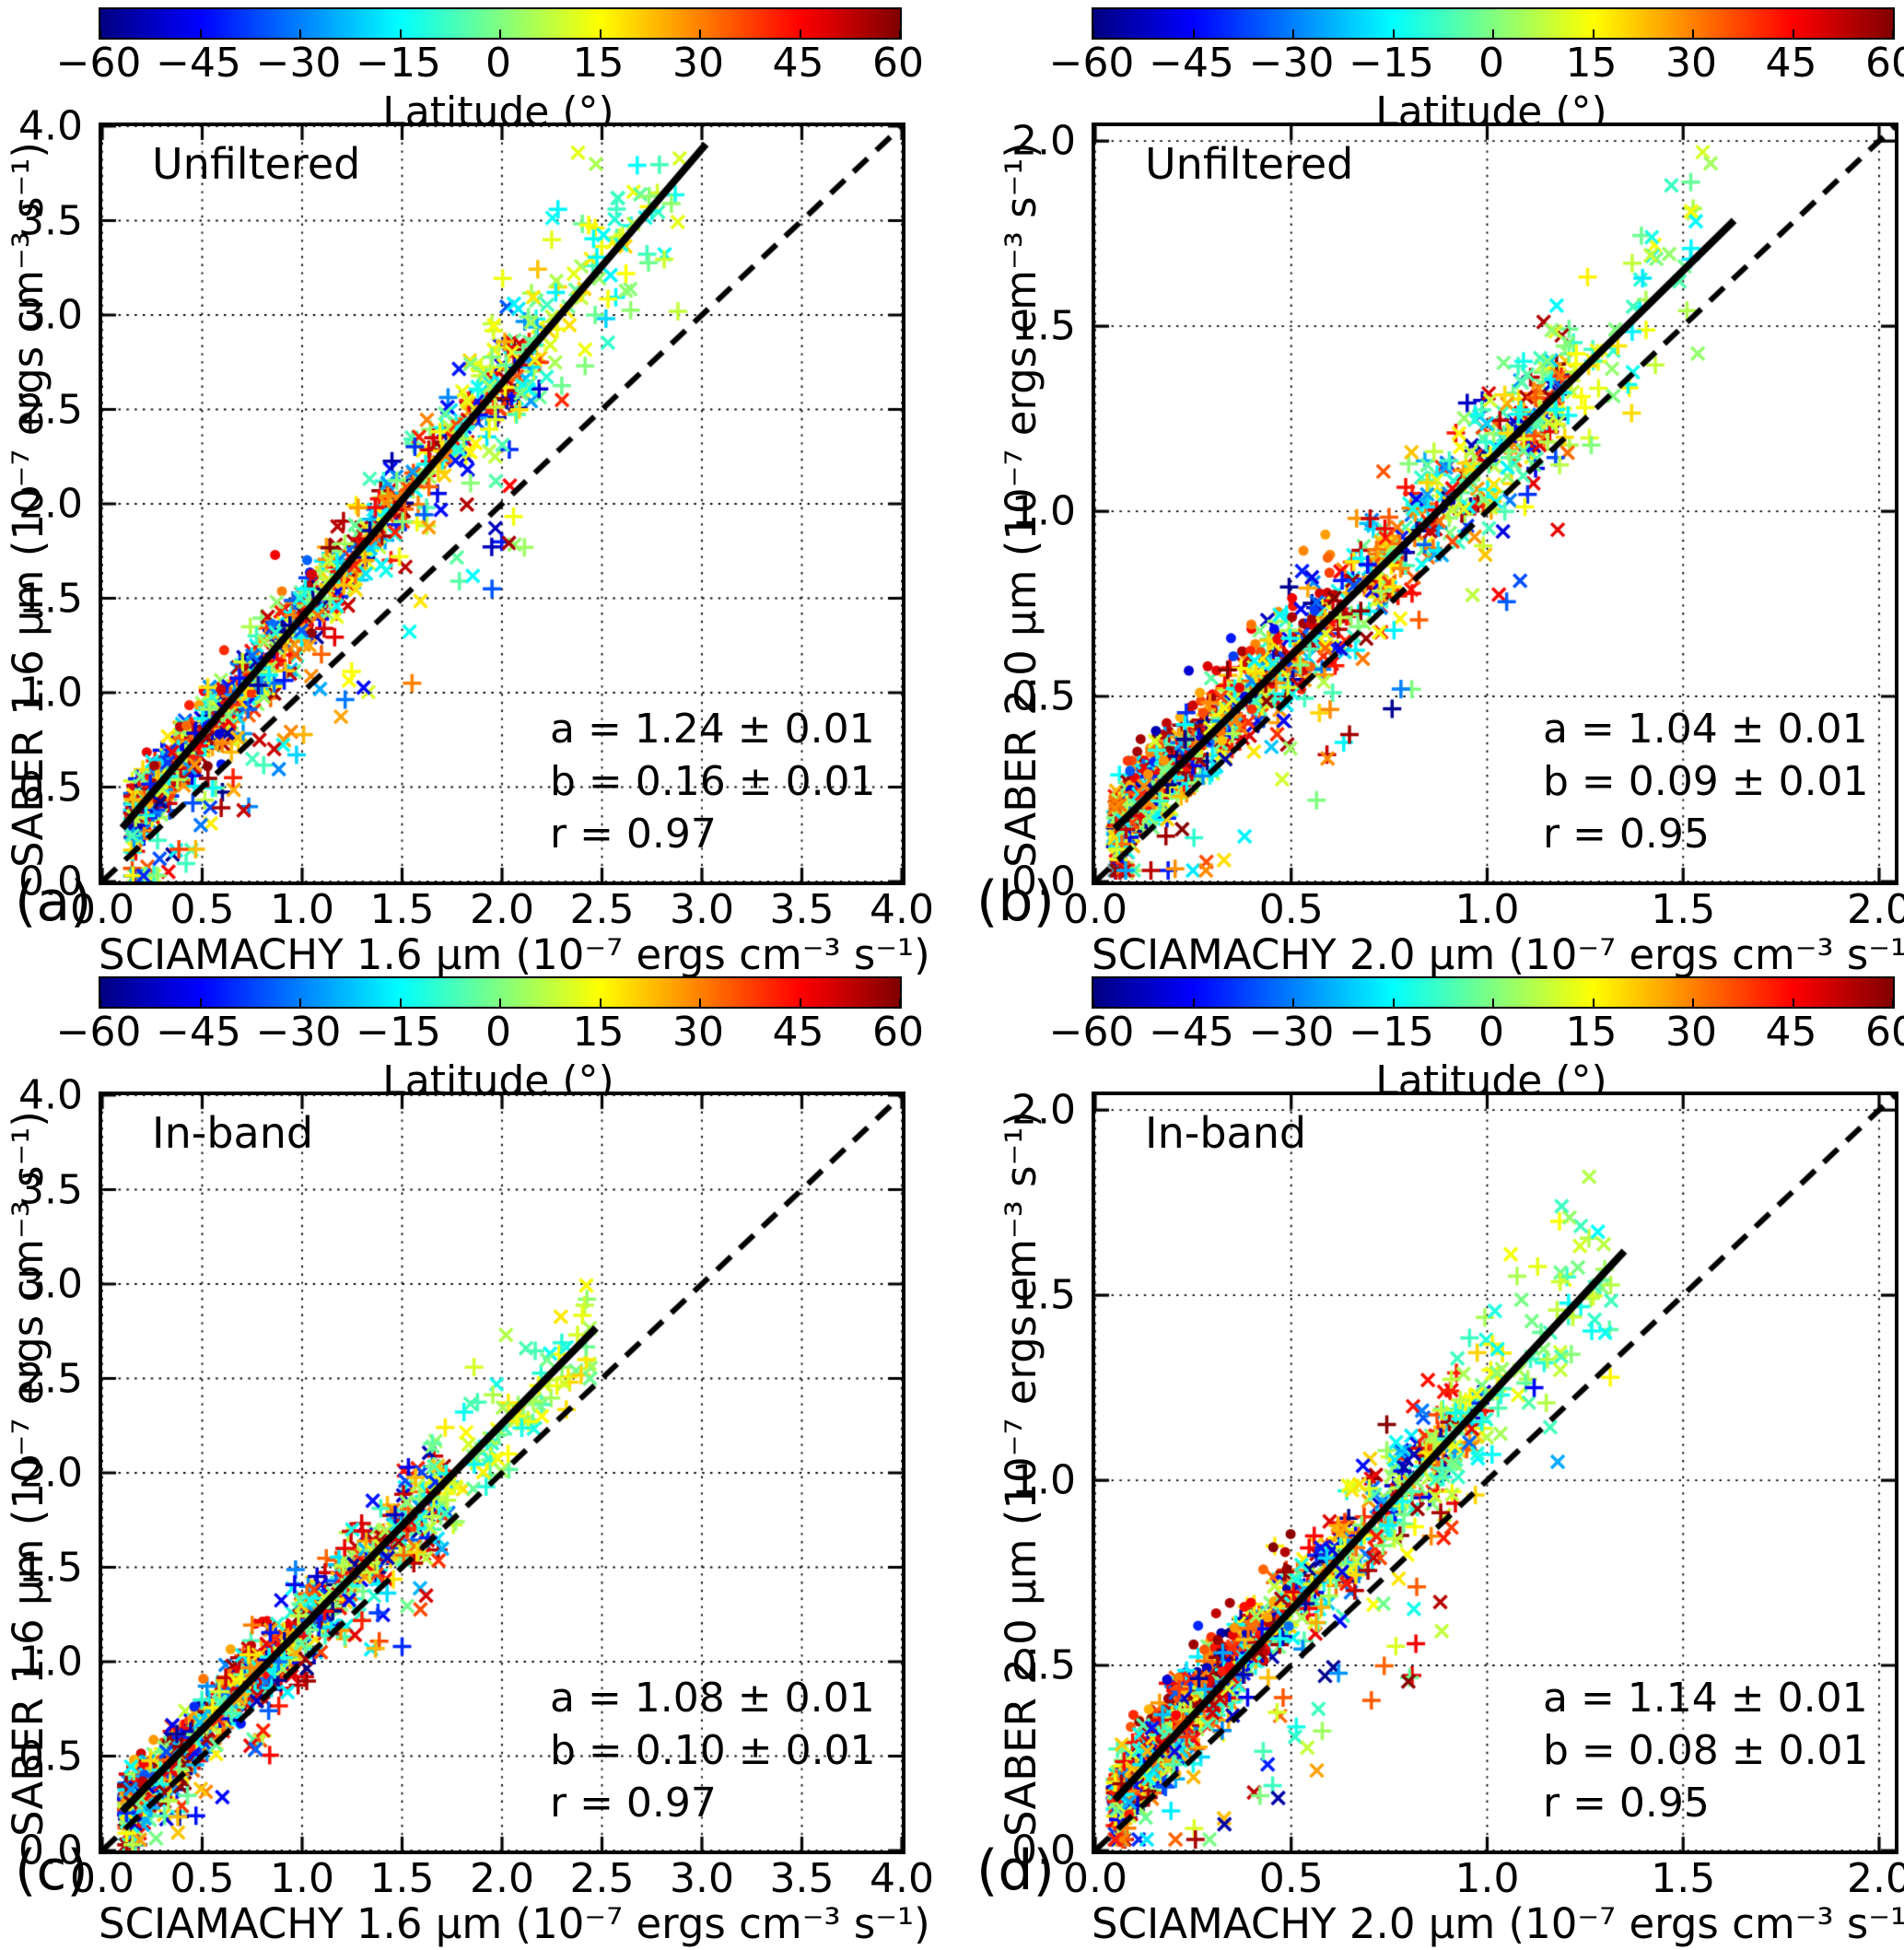 This screenshot has width=1904, height=1950. I want to click on y-tick-label: 0.5, so click(1043, 696).